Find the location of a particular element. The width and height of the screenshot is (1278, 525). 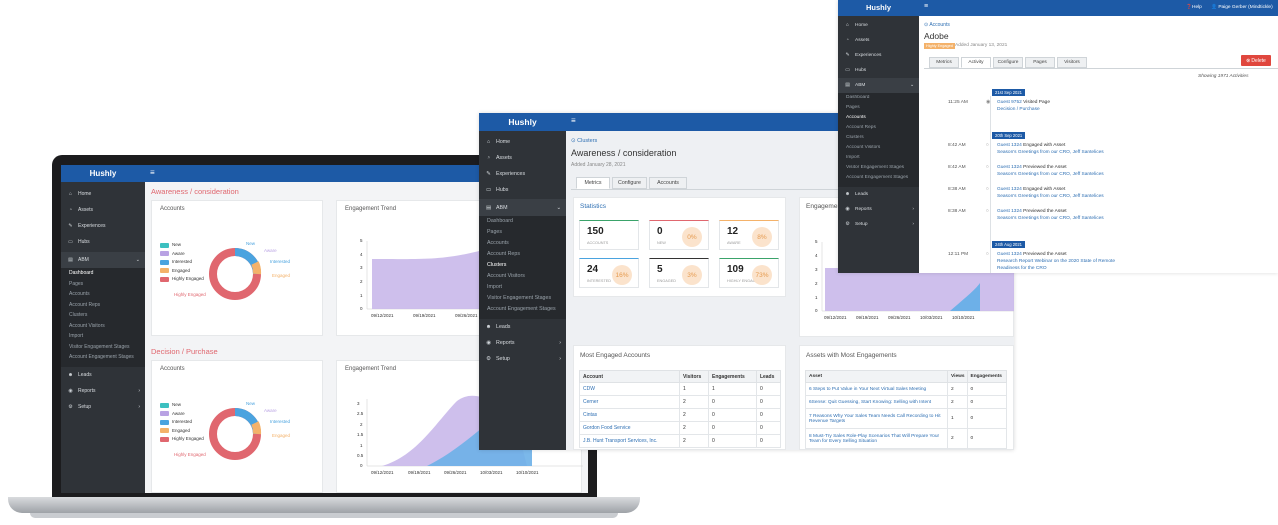

reports-icon: ◉ is located at coordinates (488, 343).